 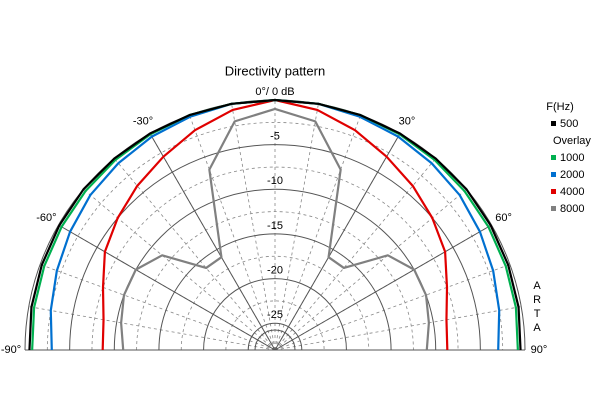 What do you see at coordinates (11, 350) in the screenshot?
I see `angle-tick-label: -90°` at bounding box center [11, 350].